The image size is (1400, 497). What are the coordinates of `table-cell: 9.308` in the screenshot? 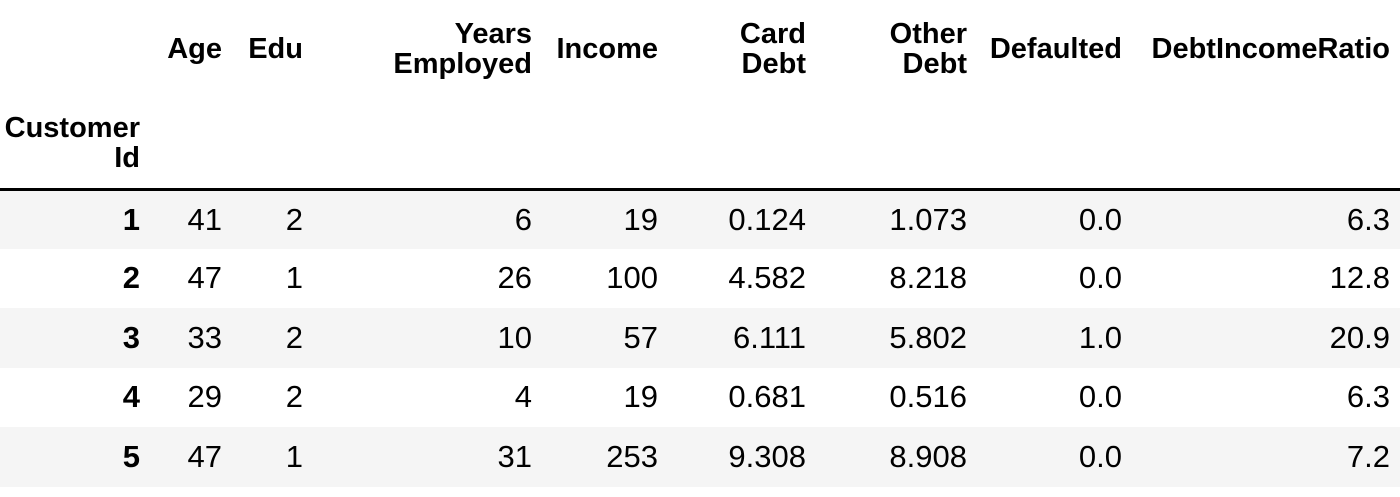 It's located at (767, 456).